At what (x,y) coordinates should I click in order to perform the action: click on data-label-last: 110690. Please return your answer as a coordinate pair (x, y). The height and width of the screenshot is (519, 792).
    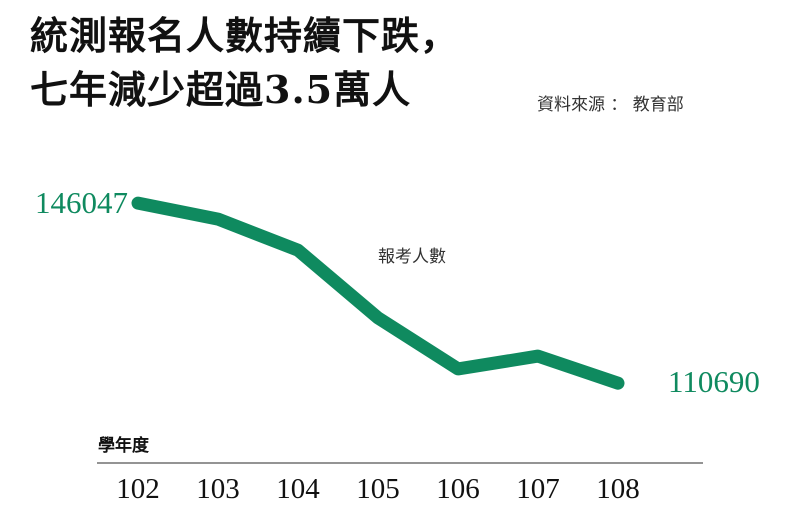
    Looking at the image, I should click on (714, 381).